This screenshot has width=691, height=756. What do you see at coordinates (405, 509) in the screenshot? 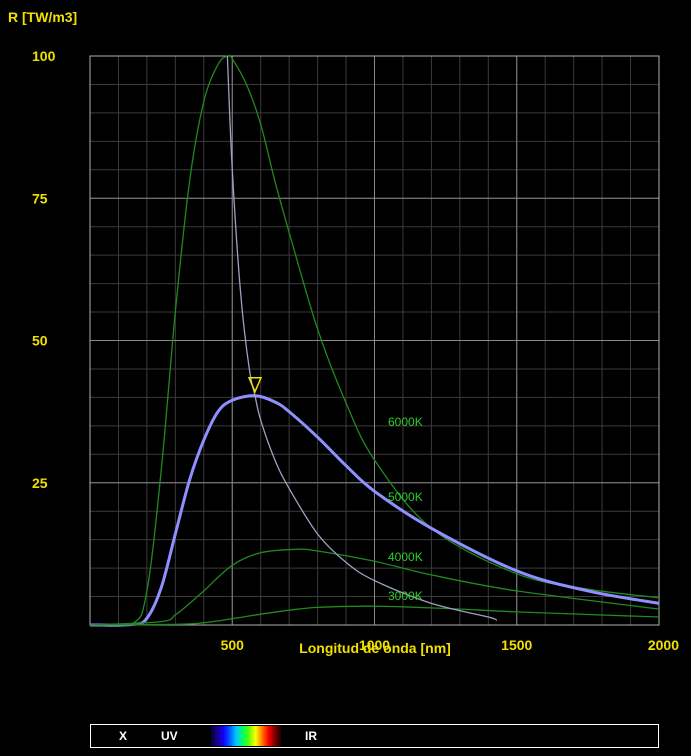
I see `curve-labels: 6000K 5000K 4000K 3000K` at bounding box center [405, 509].